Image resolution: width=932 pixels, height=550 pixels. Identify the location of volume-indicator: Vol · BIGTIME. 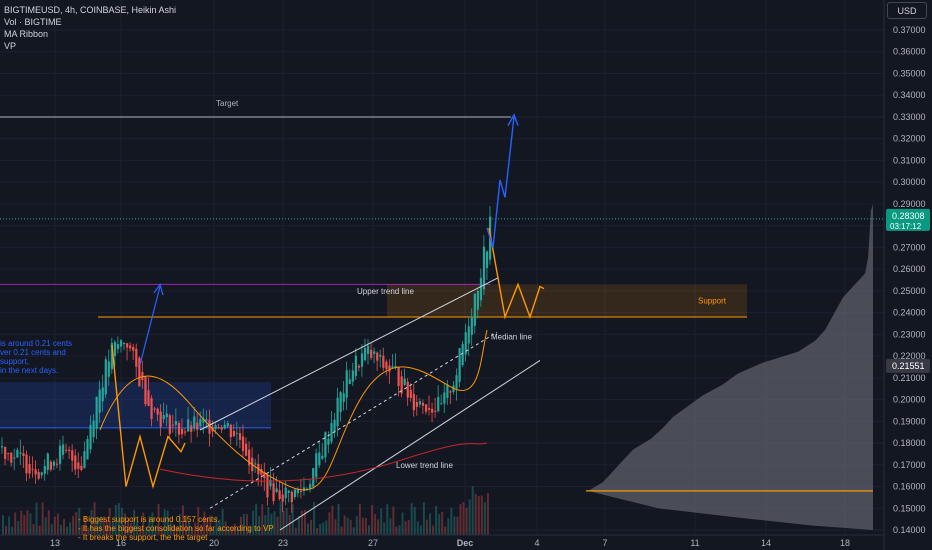
(33, 22).